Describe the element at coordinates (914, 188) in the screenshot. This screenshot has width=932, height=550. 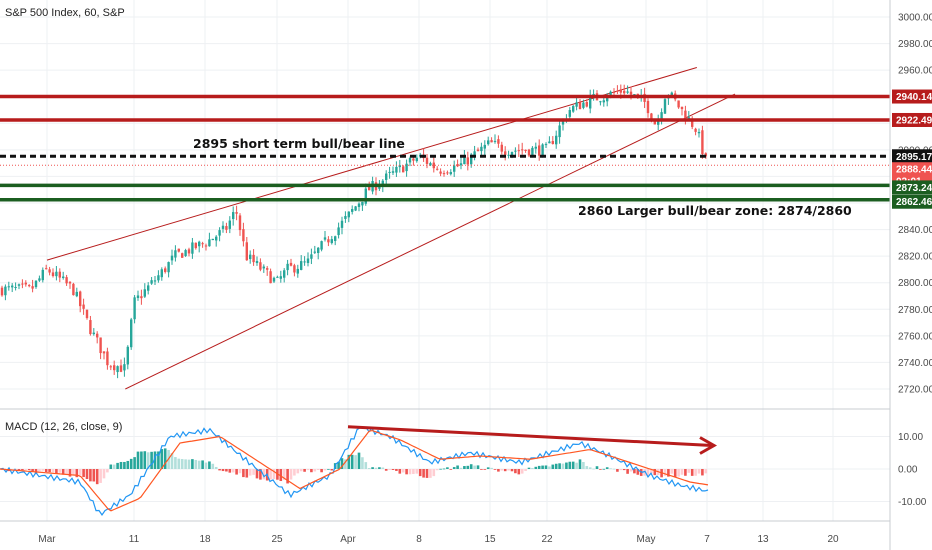
I see `price-badge-text: 2873.24` at that location.